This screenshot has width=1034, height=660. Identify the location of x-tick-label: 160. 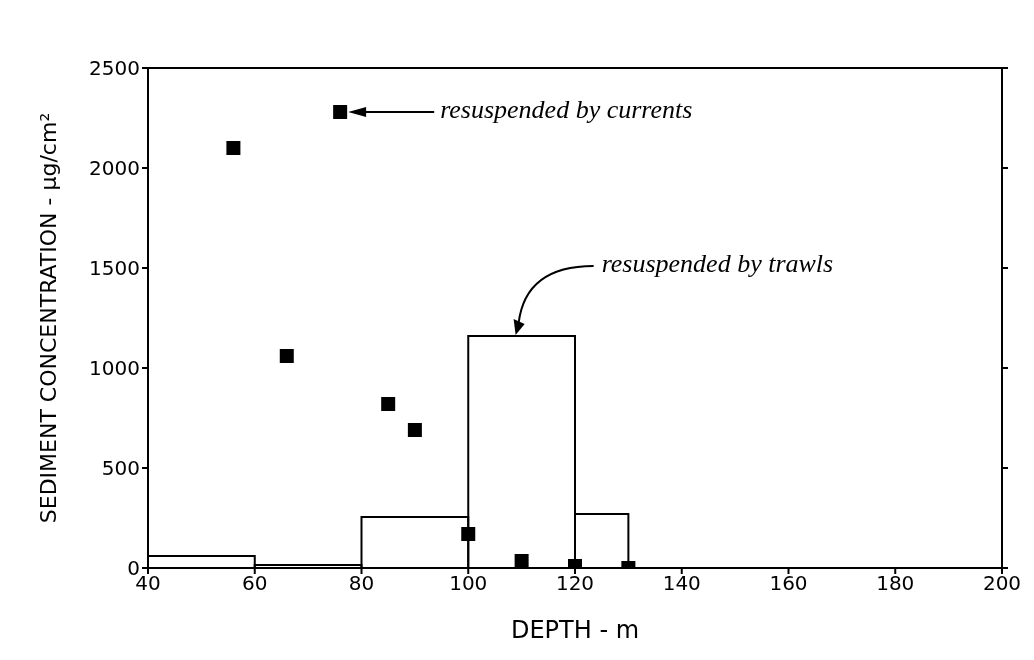
(788, 583).